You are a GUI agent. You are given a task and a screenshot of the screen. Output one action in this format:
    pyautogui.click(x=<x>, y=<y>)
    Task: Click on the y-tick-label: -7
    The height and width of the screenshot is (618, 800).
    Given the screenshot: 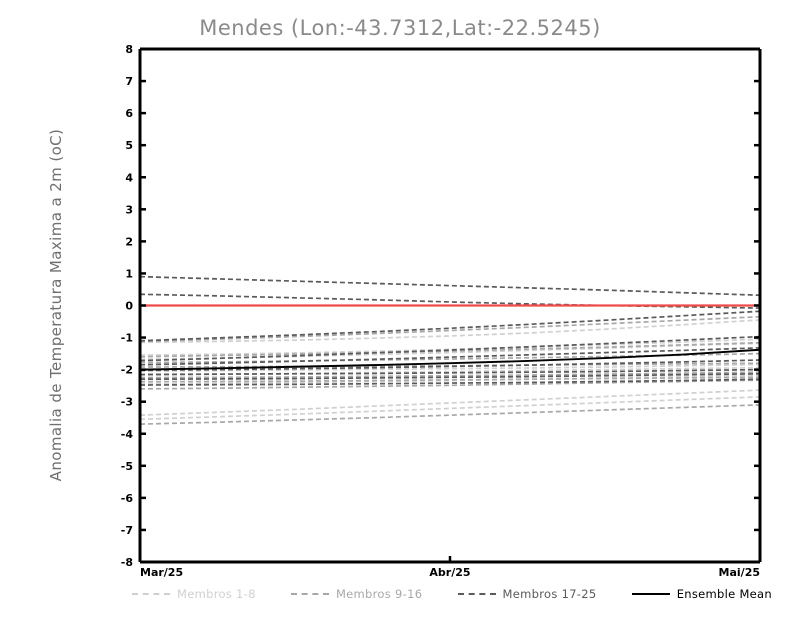 What is the action you would take?
    pyautogui.click(x=127, y=530)
    